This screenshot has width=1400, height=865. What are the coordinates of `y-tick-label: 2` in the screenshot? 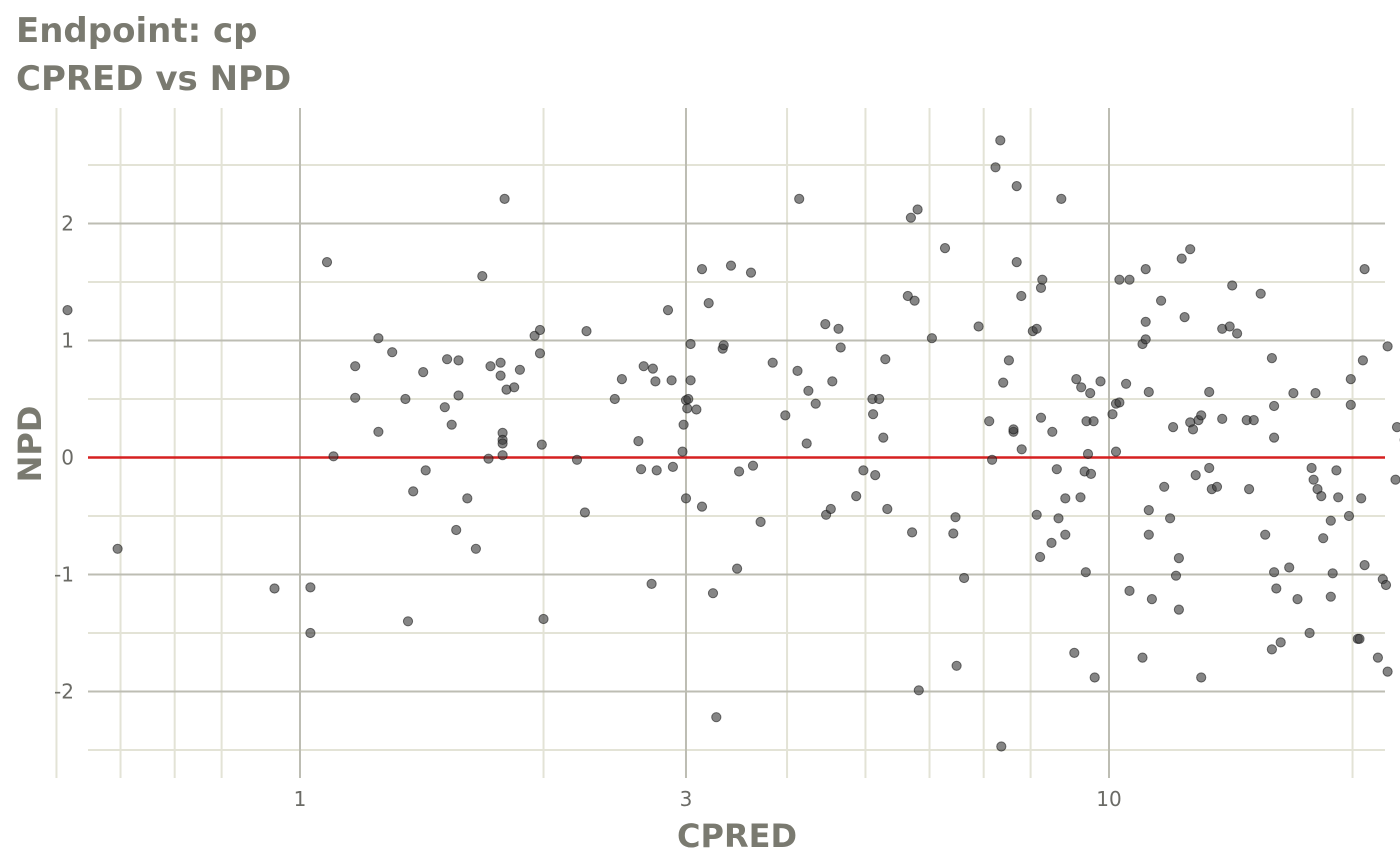 It's located at (67, 224).